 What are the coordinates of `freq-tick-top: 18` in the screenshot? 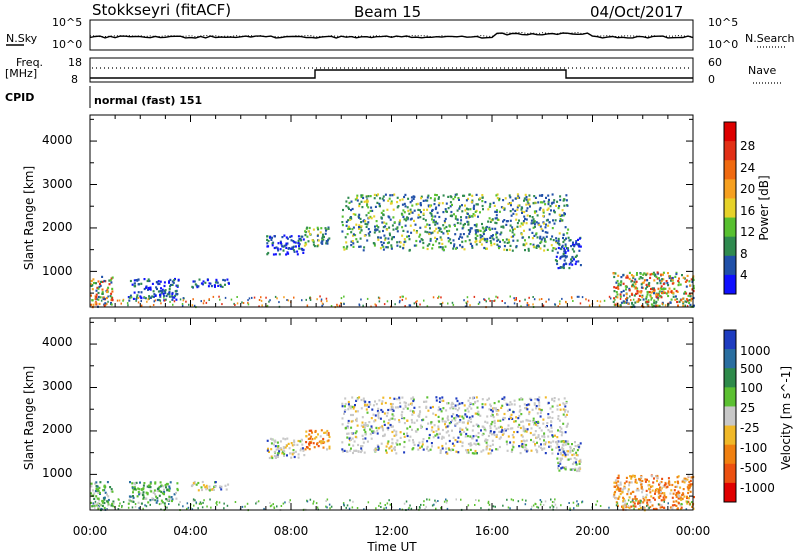 It's located at (75, 62).